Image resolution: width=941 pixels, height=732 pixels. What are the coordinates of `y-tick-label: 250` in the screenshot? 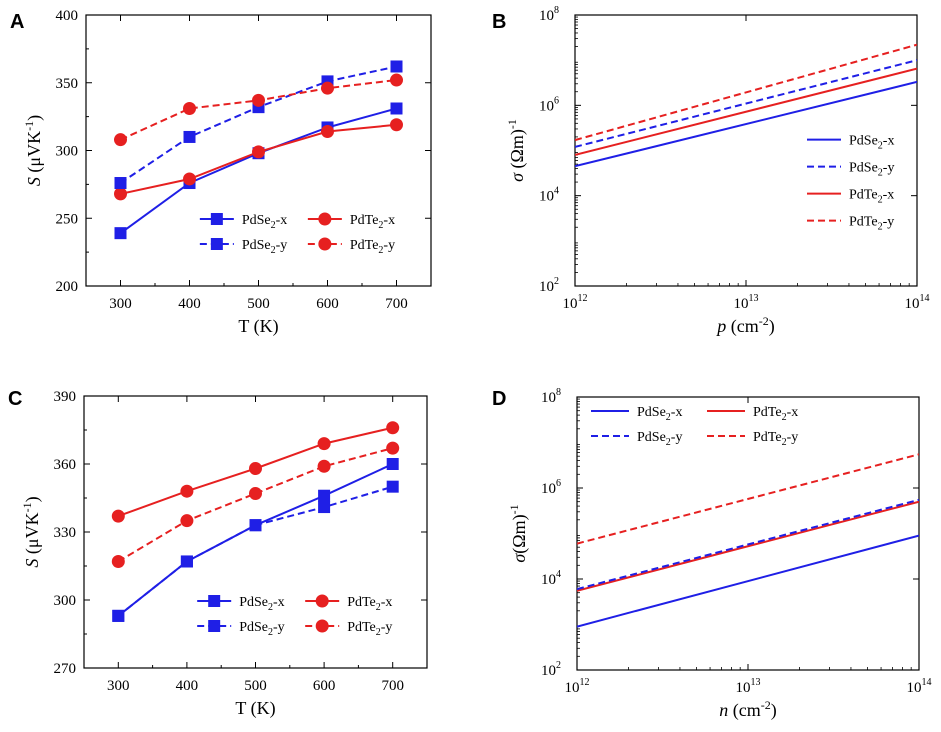 It's located at (67, 219).